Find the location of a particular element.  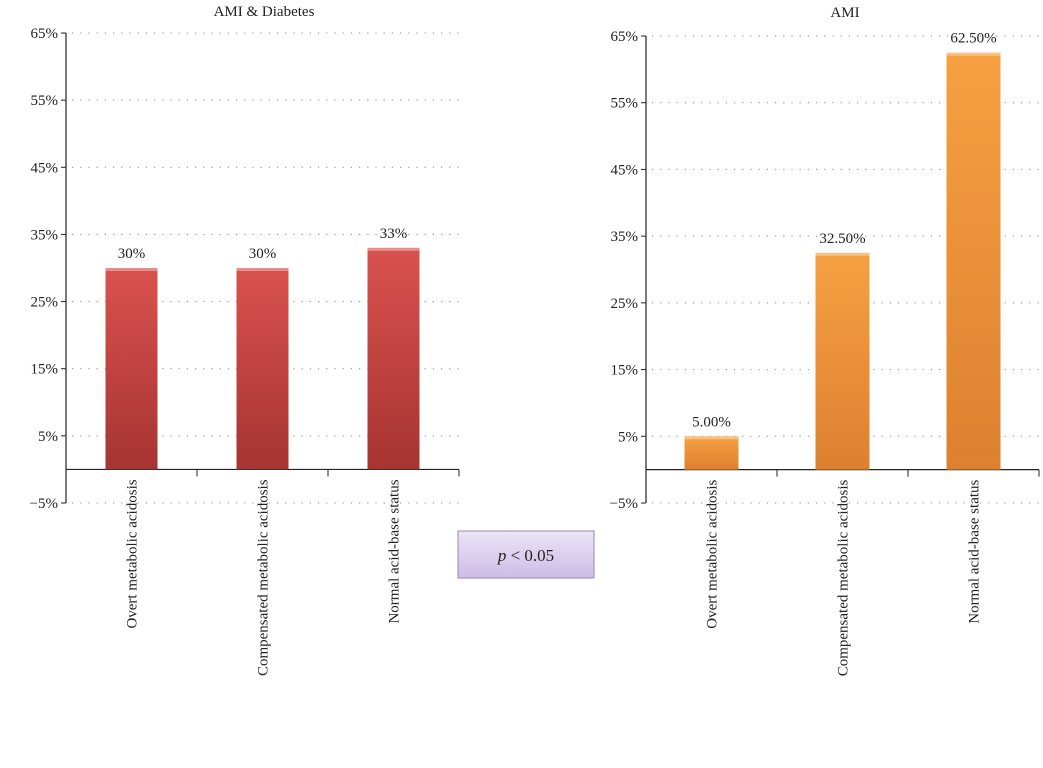

p-value-box-frame is located at coordinates (526, 554).